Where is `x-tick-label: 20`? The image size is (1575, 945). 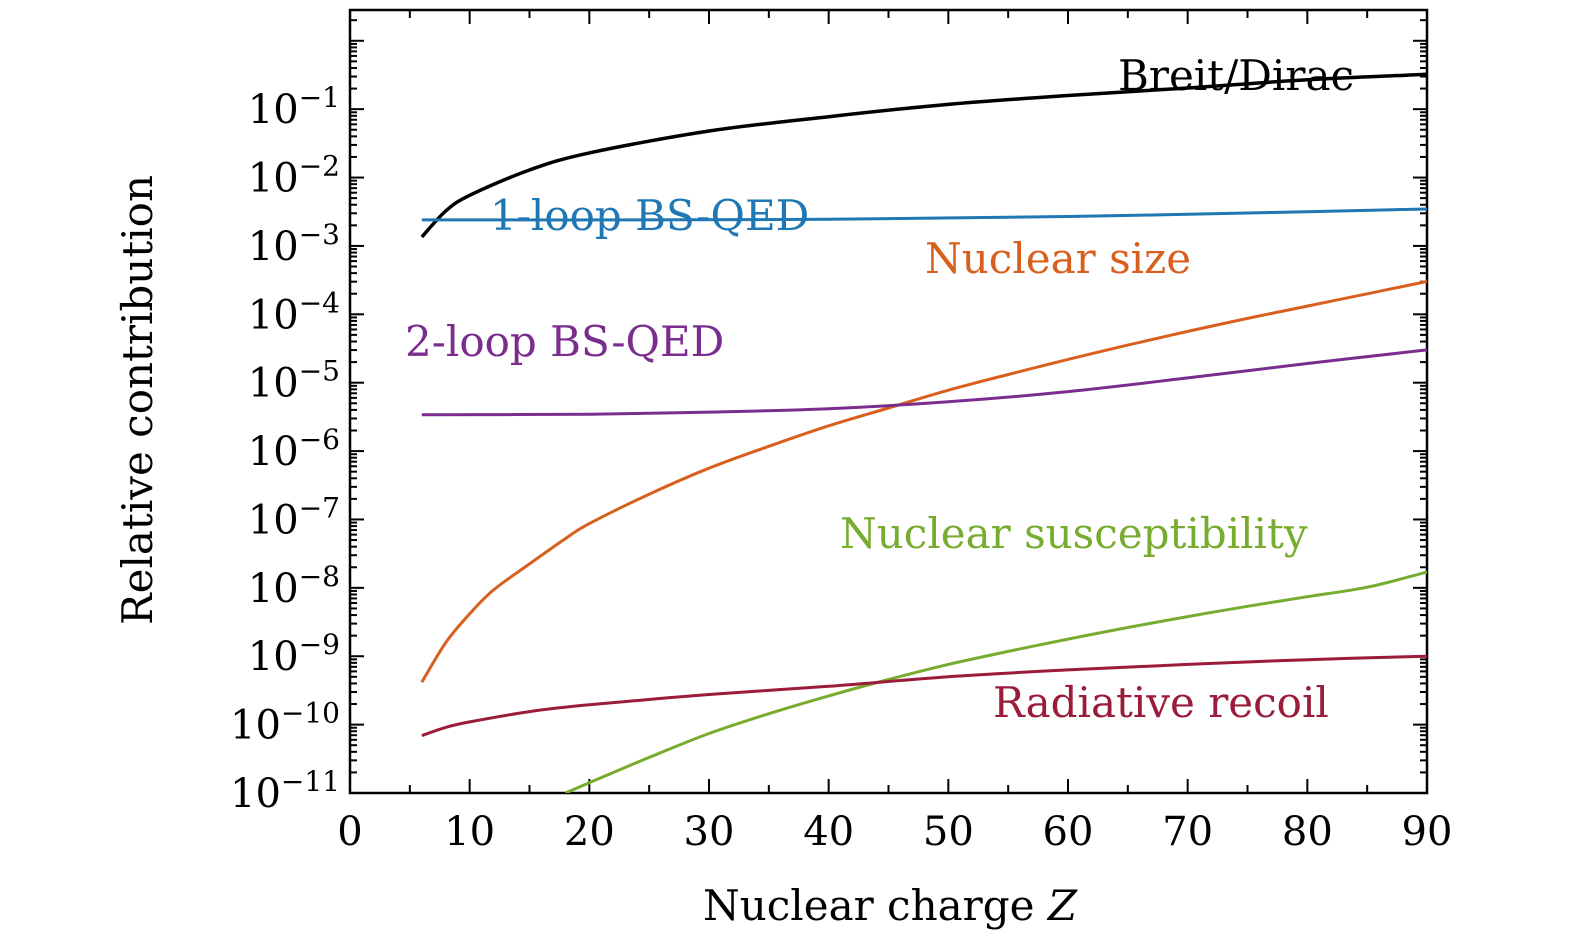
x-tick-label: 20 is located at coordinates (589, 832).